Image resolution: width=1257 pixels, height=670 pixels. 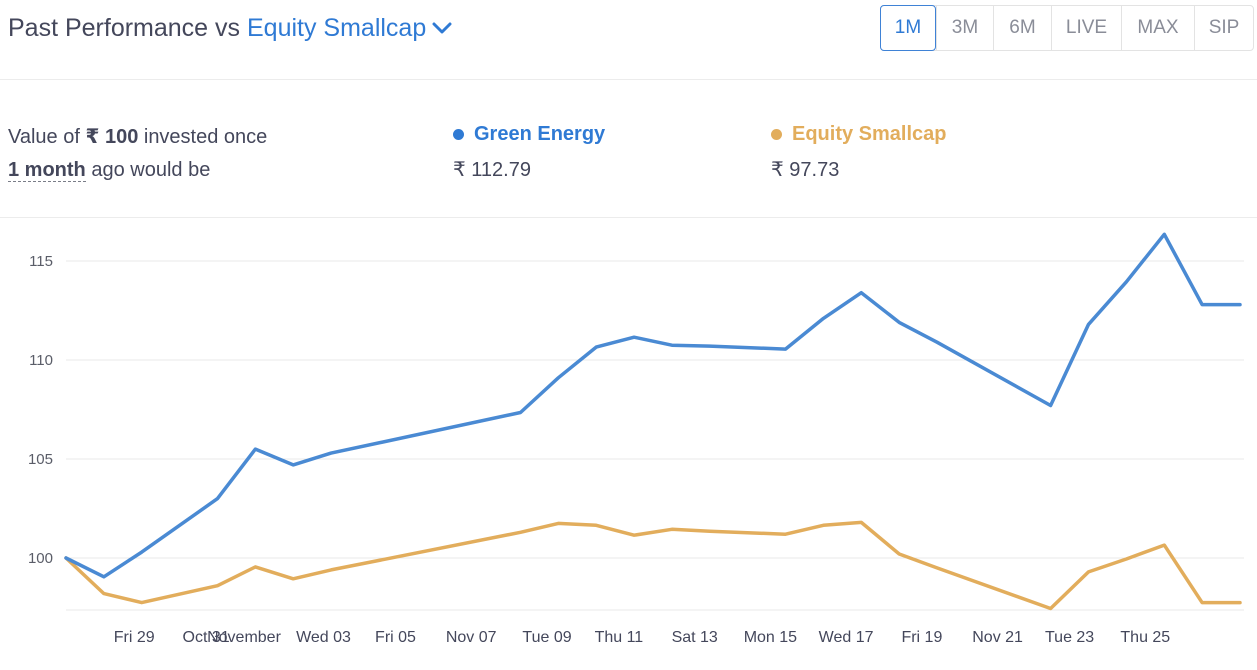 I want to click on line2-suffix: ago would be, so click(x=148, y=170).